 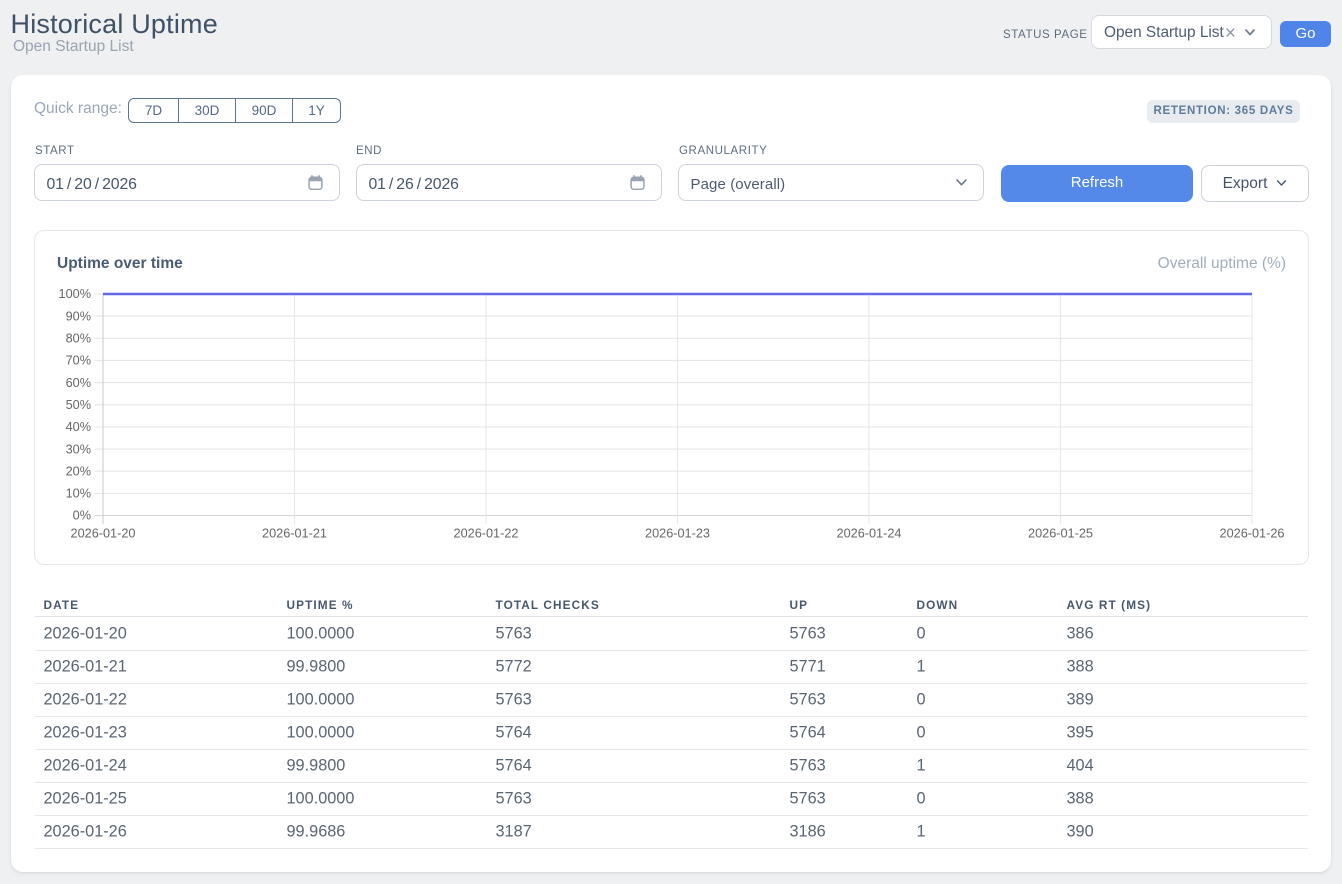 I want to click on svg-text: 10%, so click(x=77, y=494).